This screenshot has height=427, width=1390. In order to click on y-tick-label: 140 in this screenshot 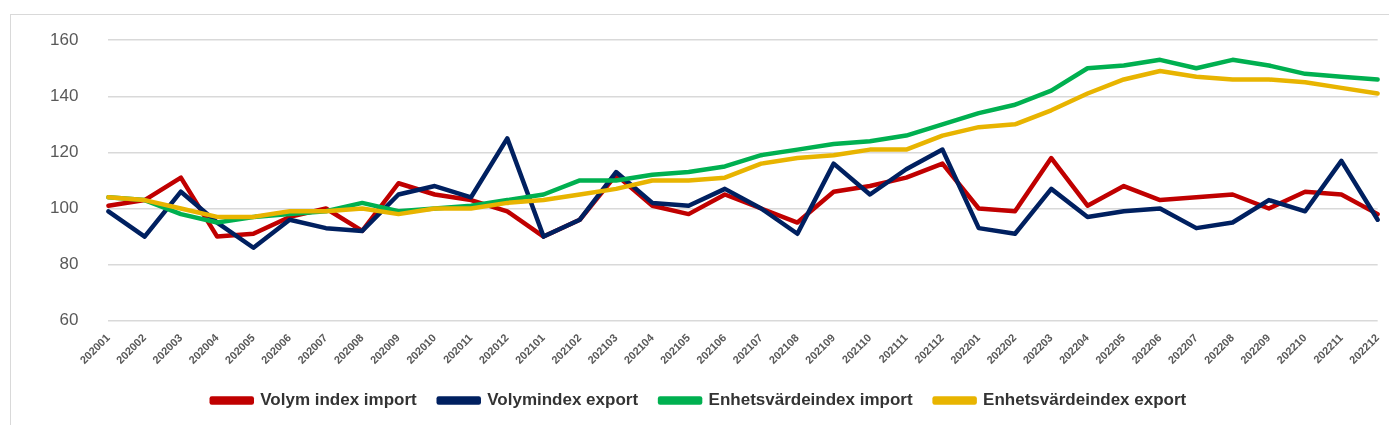, I will do `click(64, 95)`.